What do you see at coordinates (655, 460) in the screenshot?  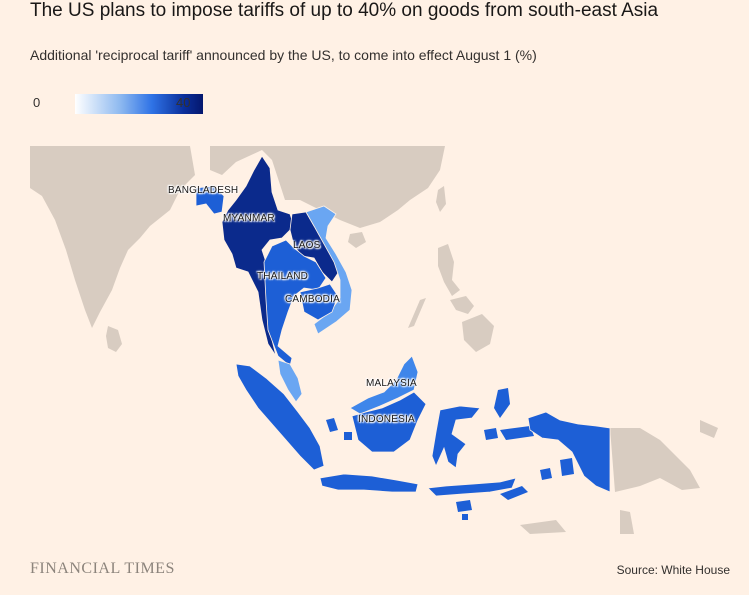 I see `land-png` at bounding box center [655, 460].